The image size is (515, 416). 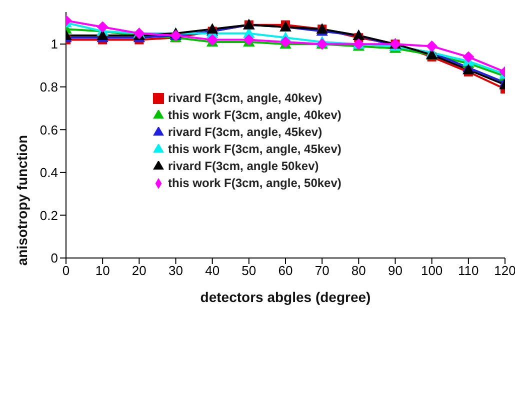 What do you see at coordinates (54, 44) in the screenshot?
I see `y-tick-label: 1` at bounding box center [54, 44].